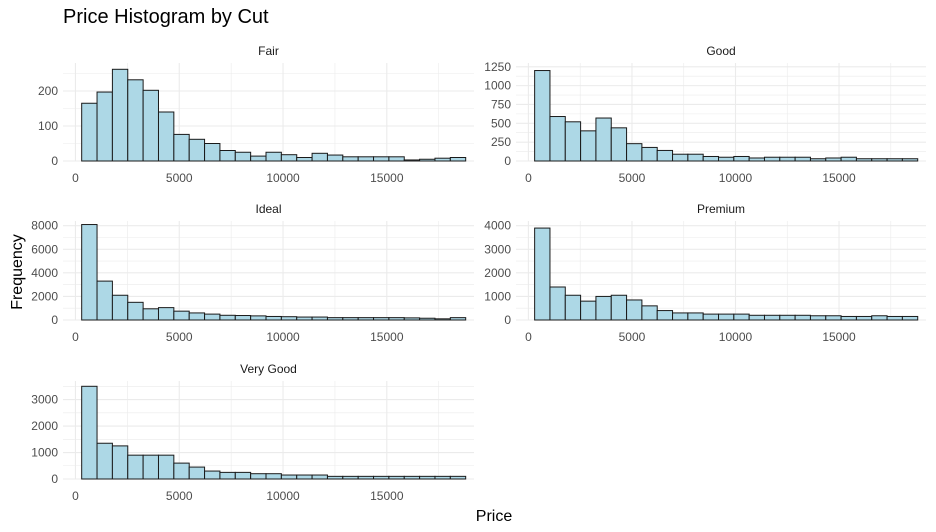 The image size is (936, 532). Describe the element at coordinates (17, 272) in the screenshot. I see `y-axis-title: Frequency` at that location.